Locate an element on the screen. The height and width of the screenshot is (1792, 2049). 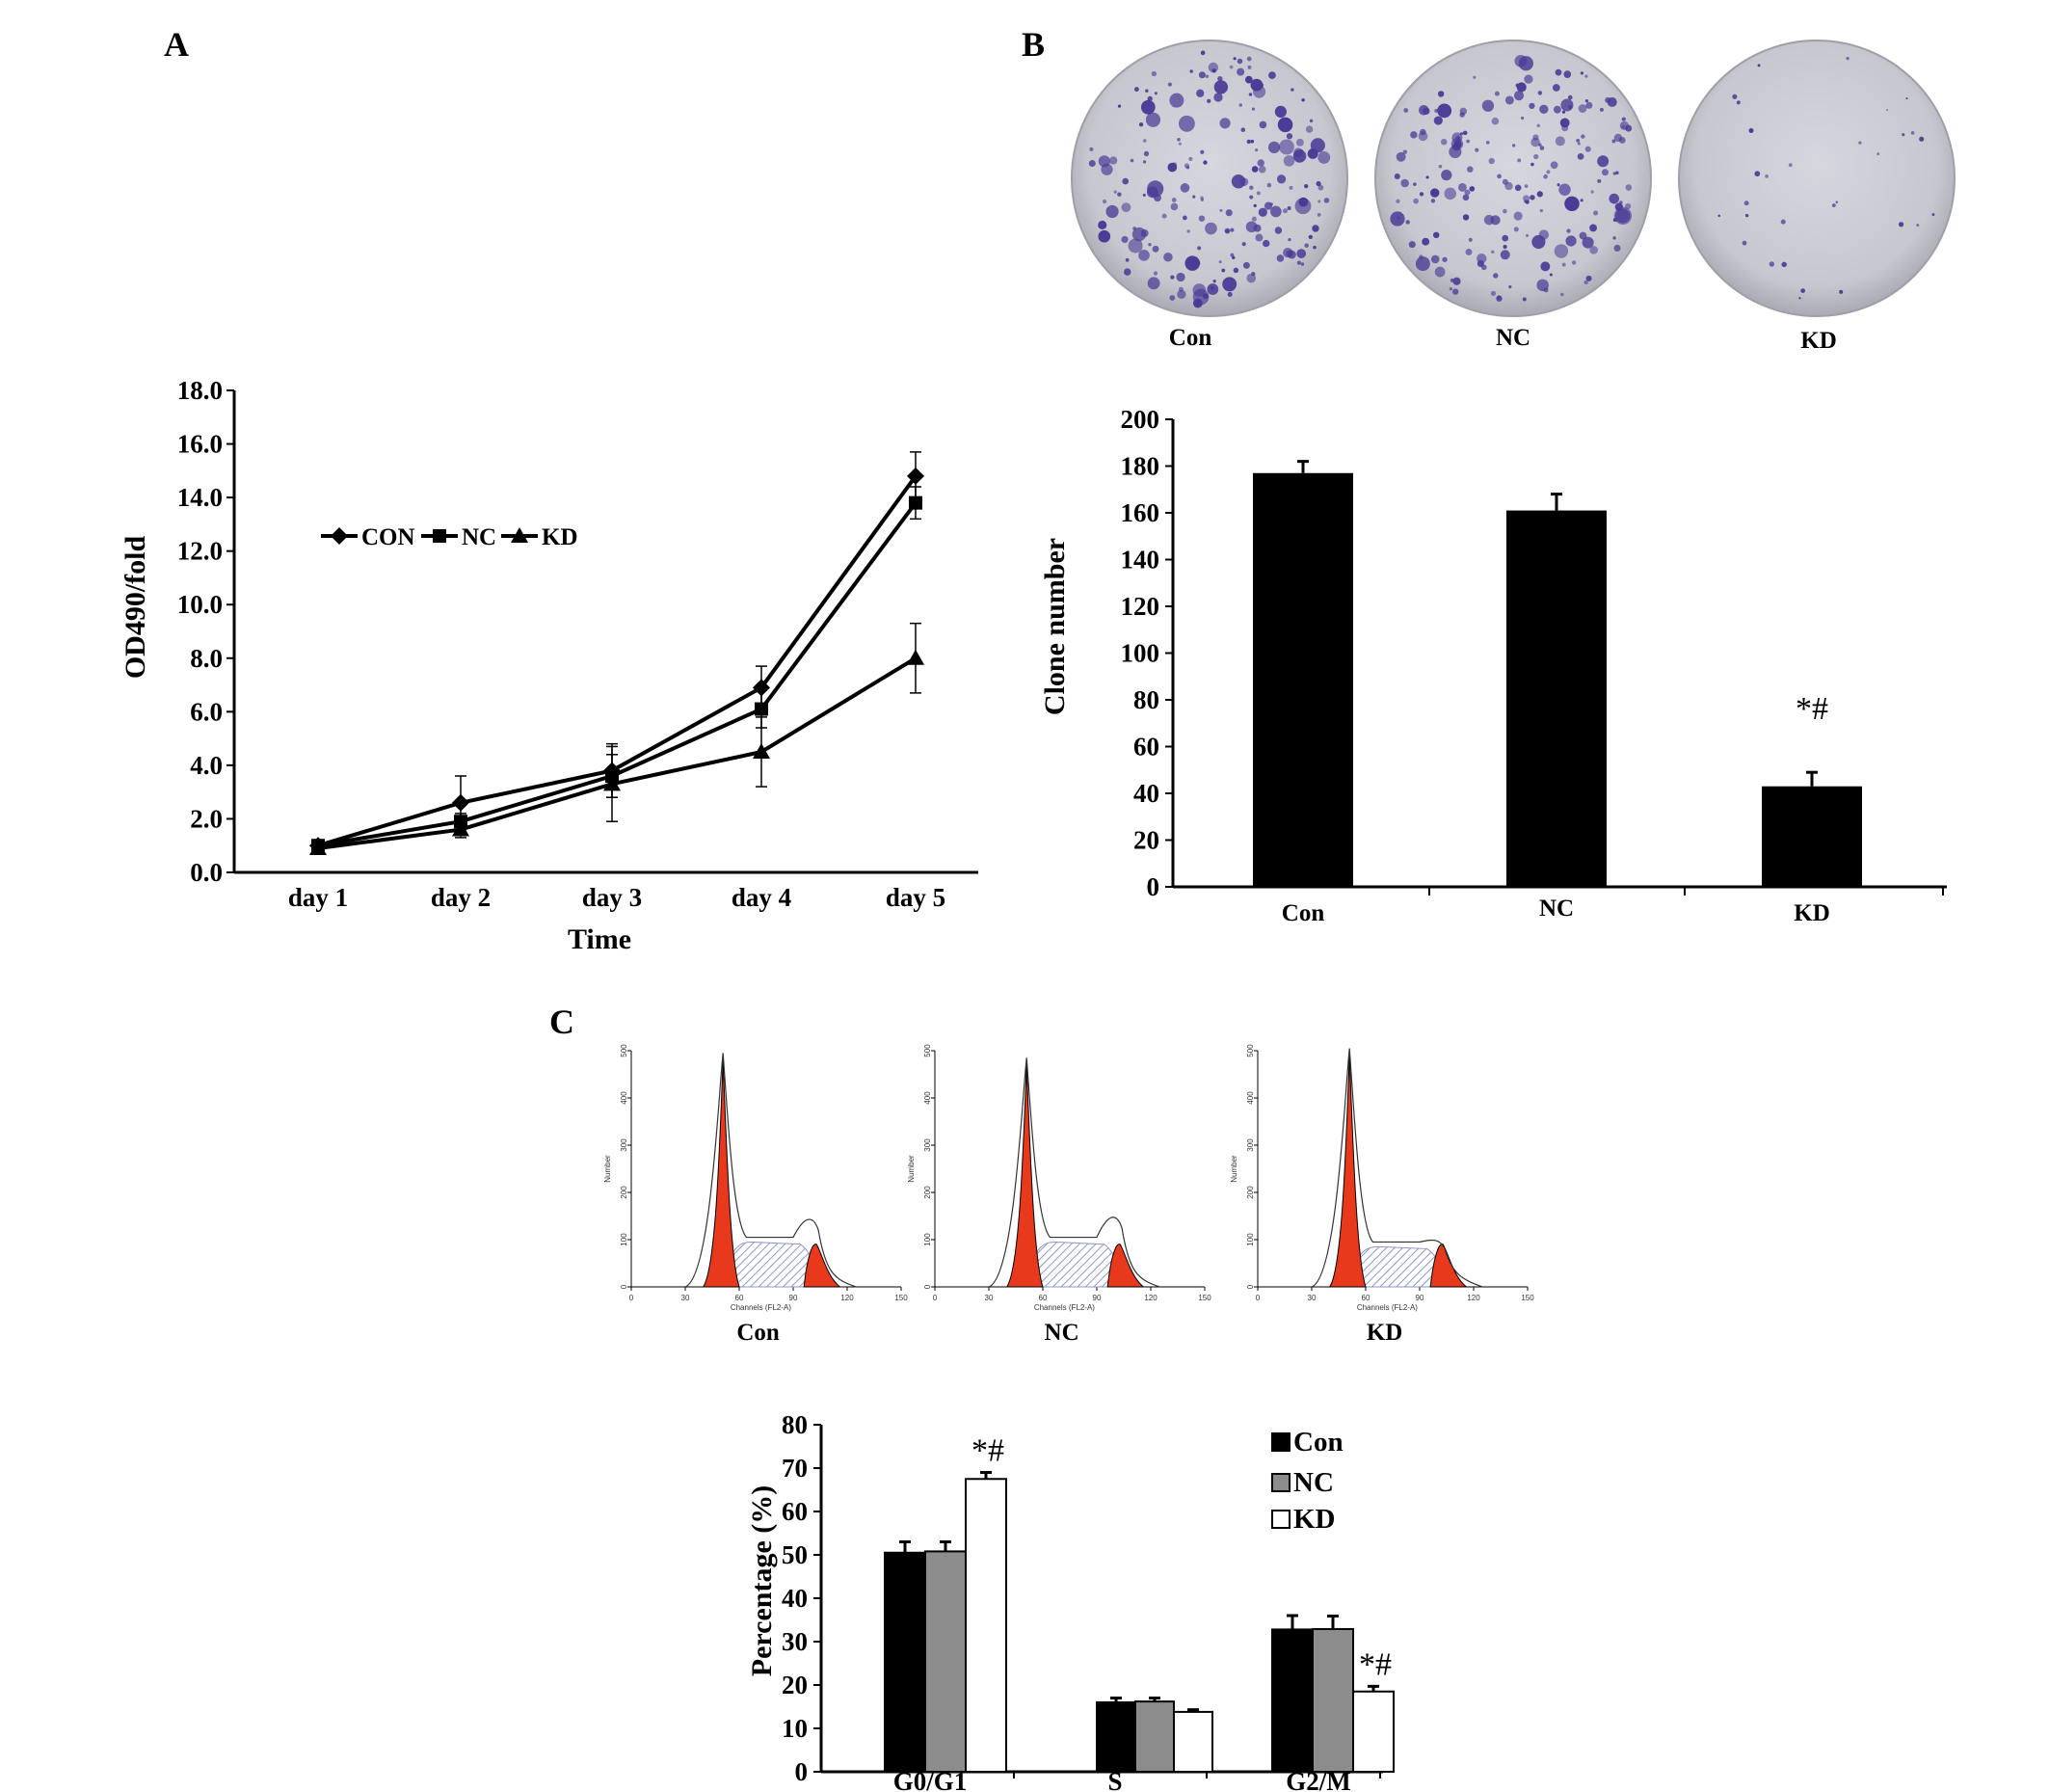
line-chart-x-axis-label: Time is located at coordinates (600, 939).